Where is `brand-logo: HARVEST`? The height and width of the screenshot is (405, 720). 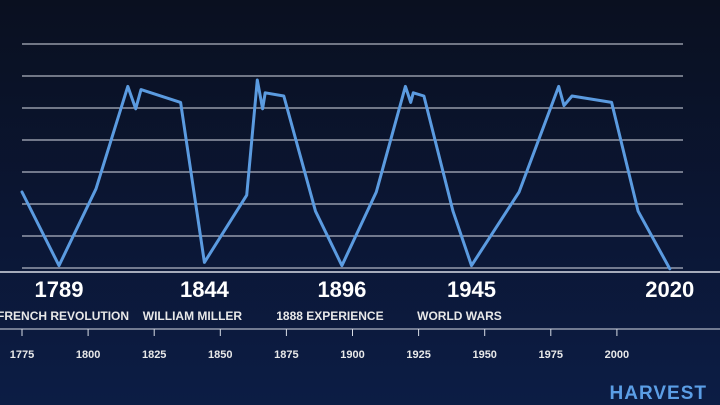 brand-logo: HARVEST is located at coordinates (658, 393).